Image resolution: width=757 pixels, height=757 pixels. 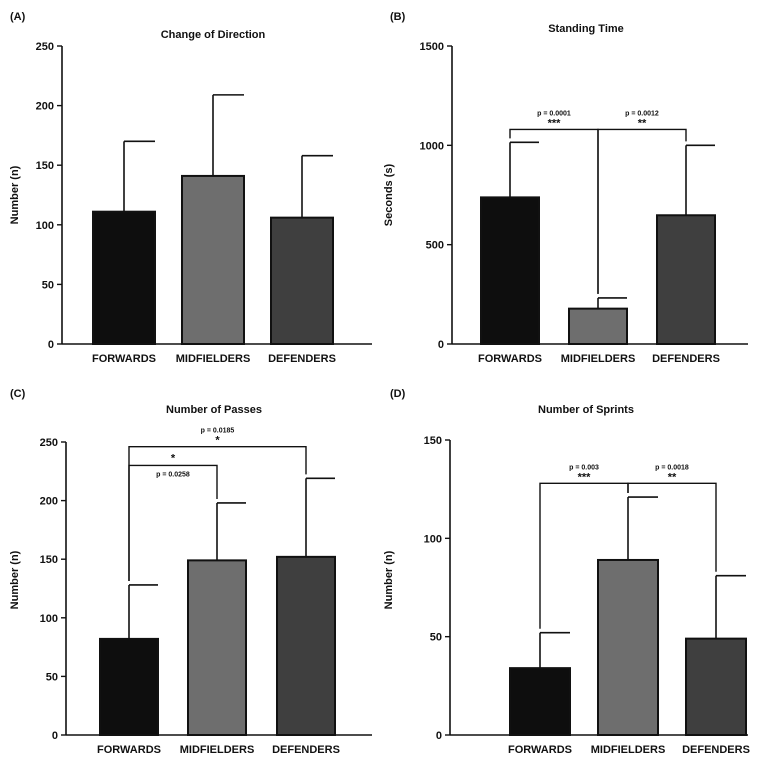 What do you see at coordinates (432, 146) in the screenshot?
I see `y-tick-label: 1000` at bounding box center [432, 146].